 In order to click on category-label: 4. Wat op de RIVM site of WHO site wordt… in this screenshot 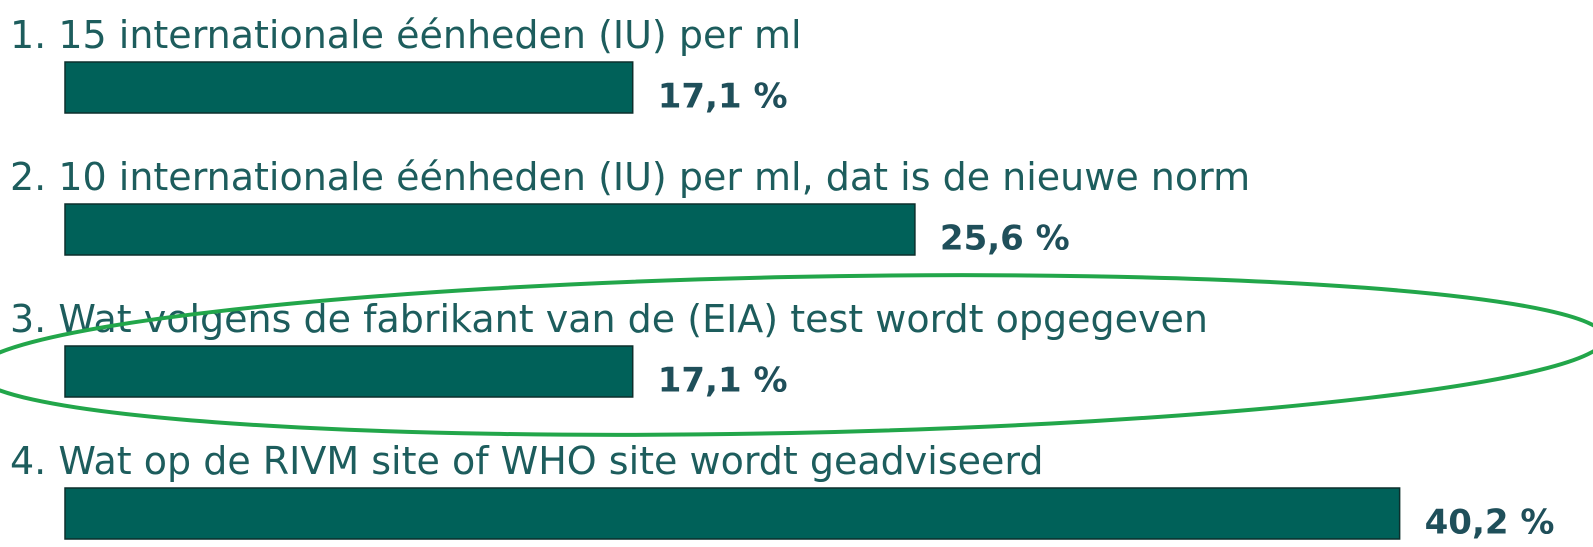, I will do `click(526, 461)`.